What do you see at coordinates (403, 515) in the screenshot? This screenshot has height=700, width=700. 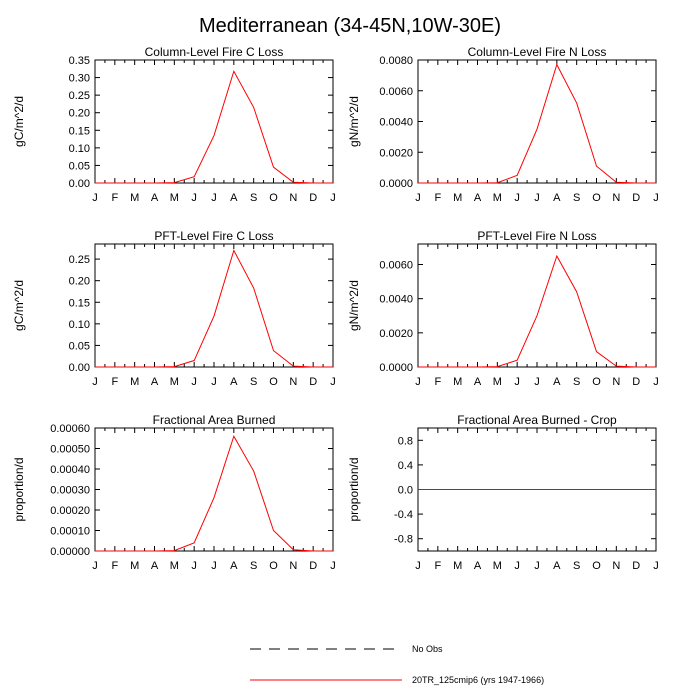 I see `y-tick-label: -0.4` at bounding box center [403, 515].